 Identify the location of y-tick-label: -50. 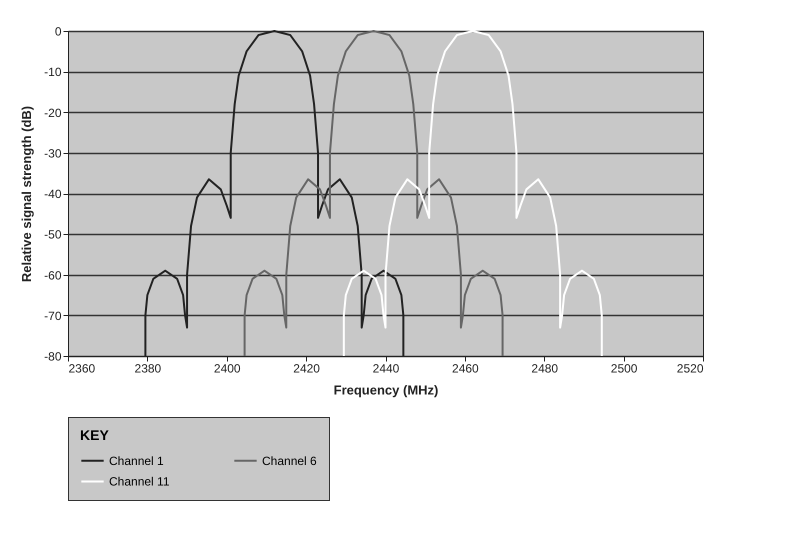
(53, 235).